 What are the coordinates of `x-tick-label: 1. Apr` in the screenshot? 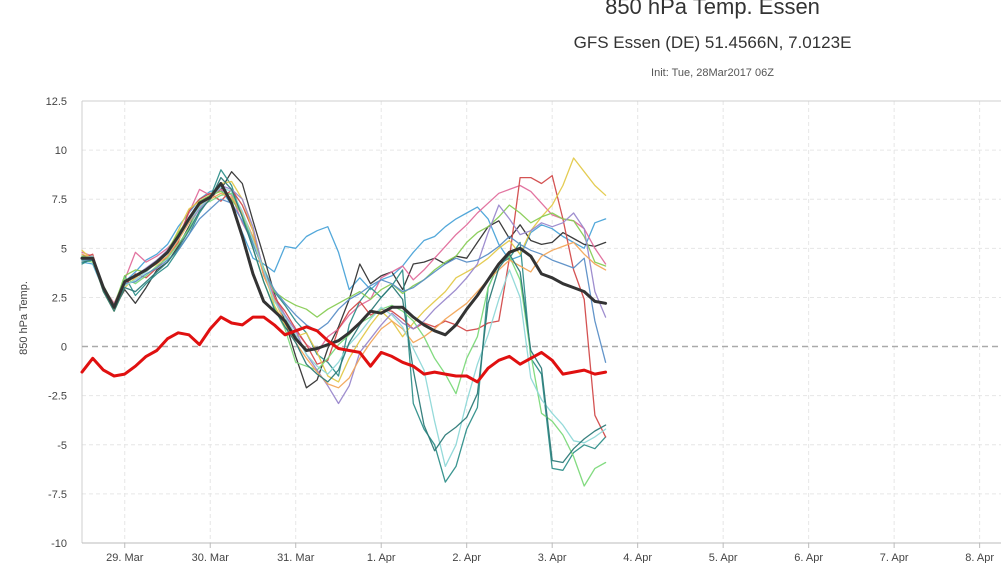 It's located at (381, 557).